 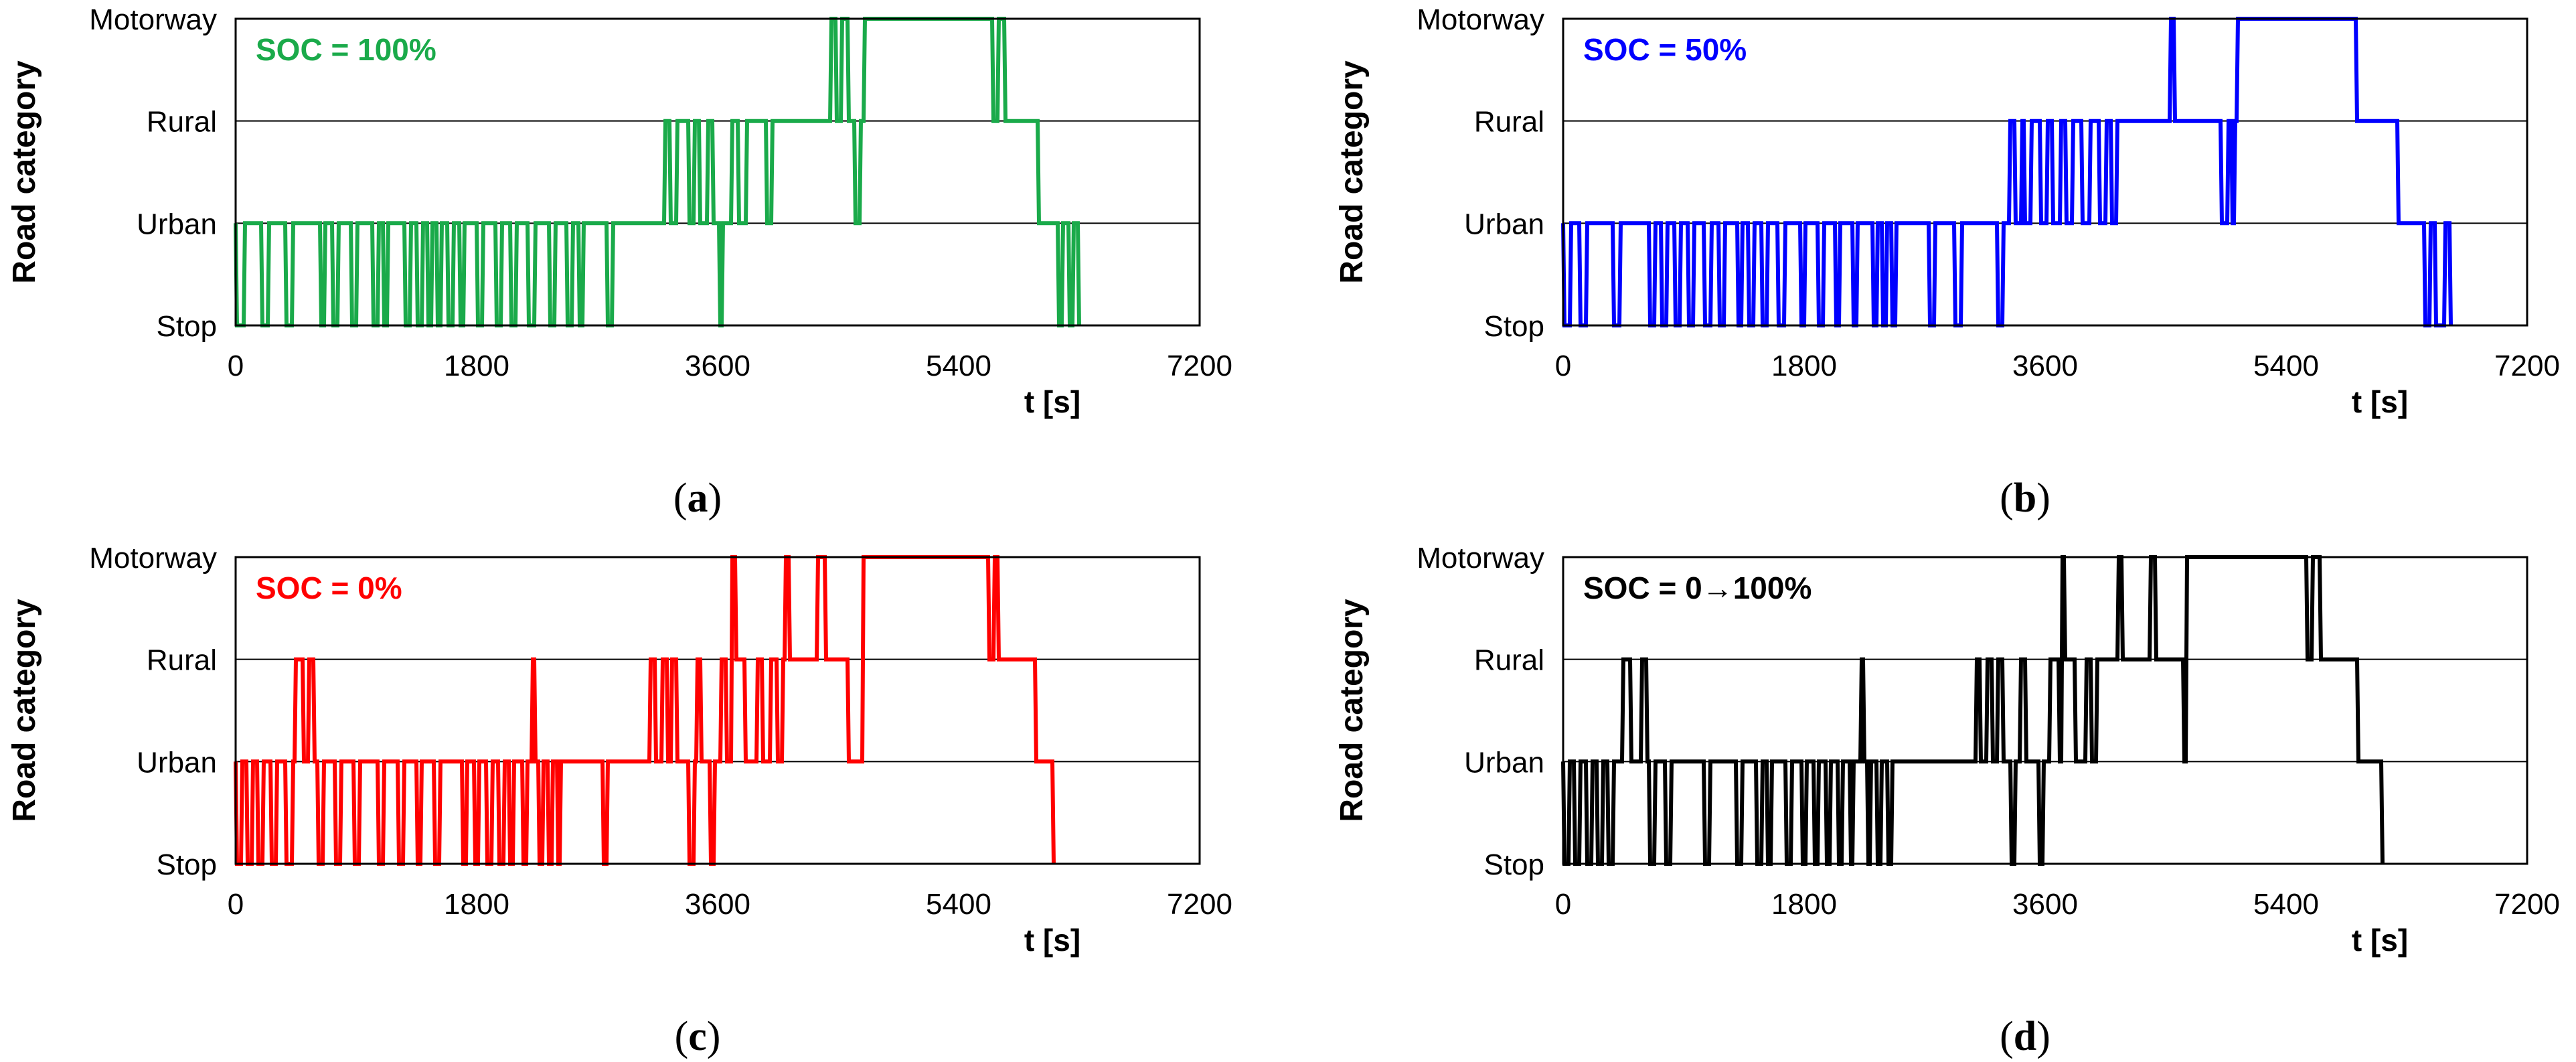 What do you see at coordinates (1698, 588) in the screenshot?
I see `soc-label: SOC = 0→100%` at bounding box center [1698, 588].